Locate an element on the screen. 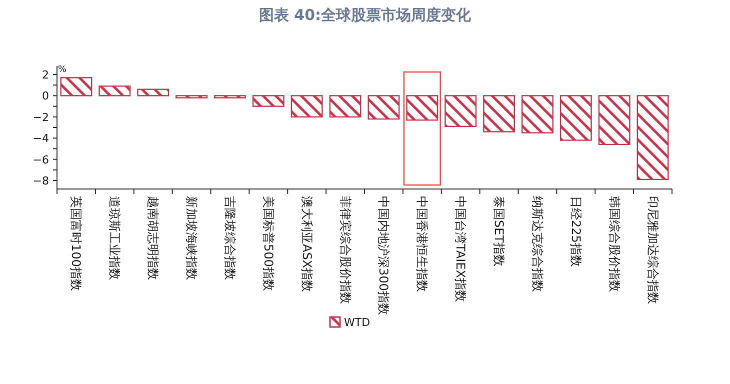 The height and width of the screenshot is (384, 730). chart-title: 图表 40:全球股票市场周度变化 is located at coordinates (365, 15).